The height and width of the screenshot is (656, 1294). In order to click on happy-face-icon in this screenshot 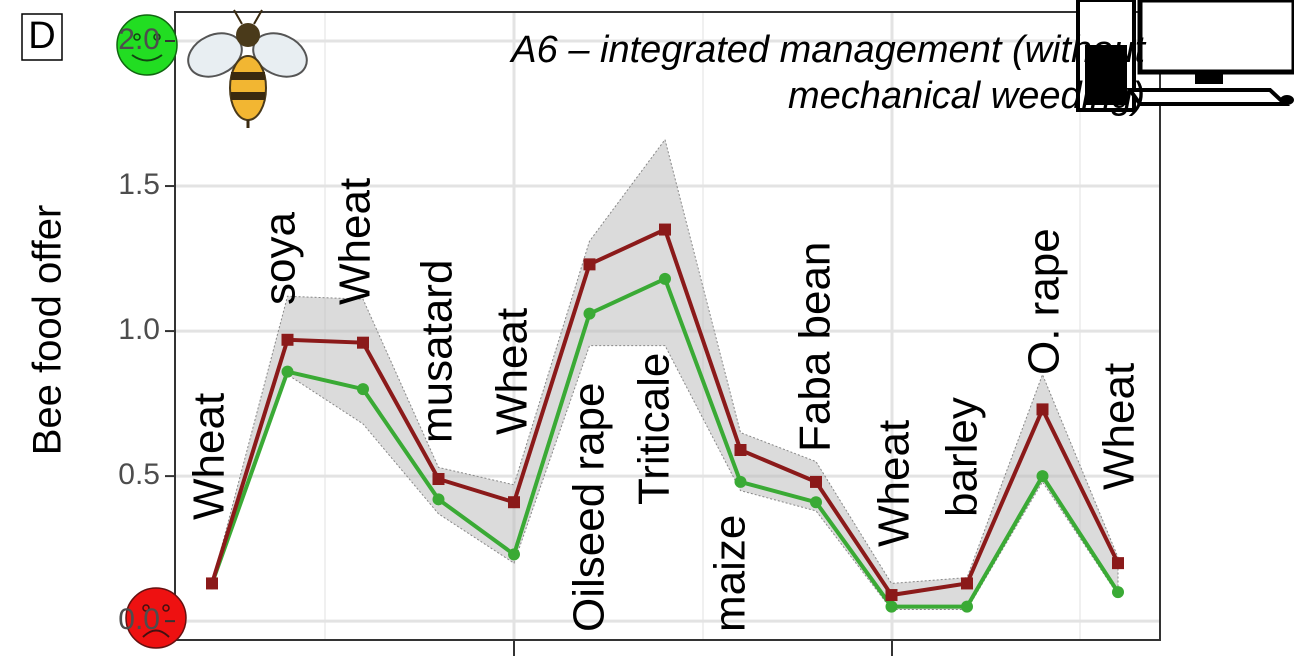, I will do `click(147, 45)`.